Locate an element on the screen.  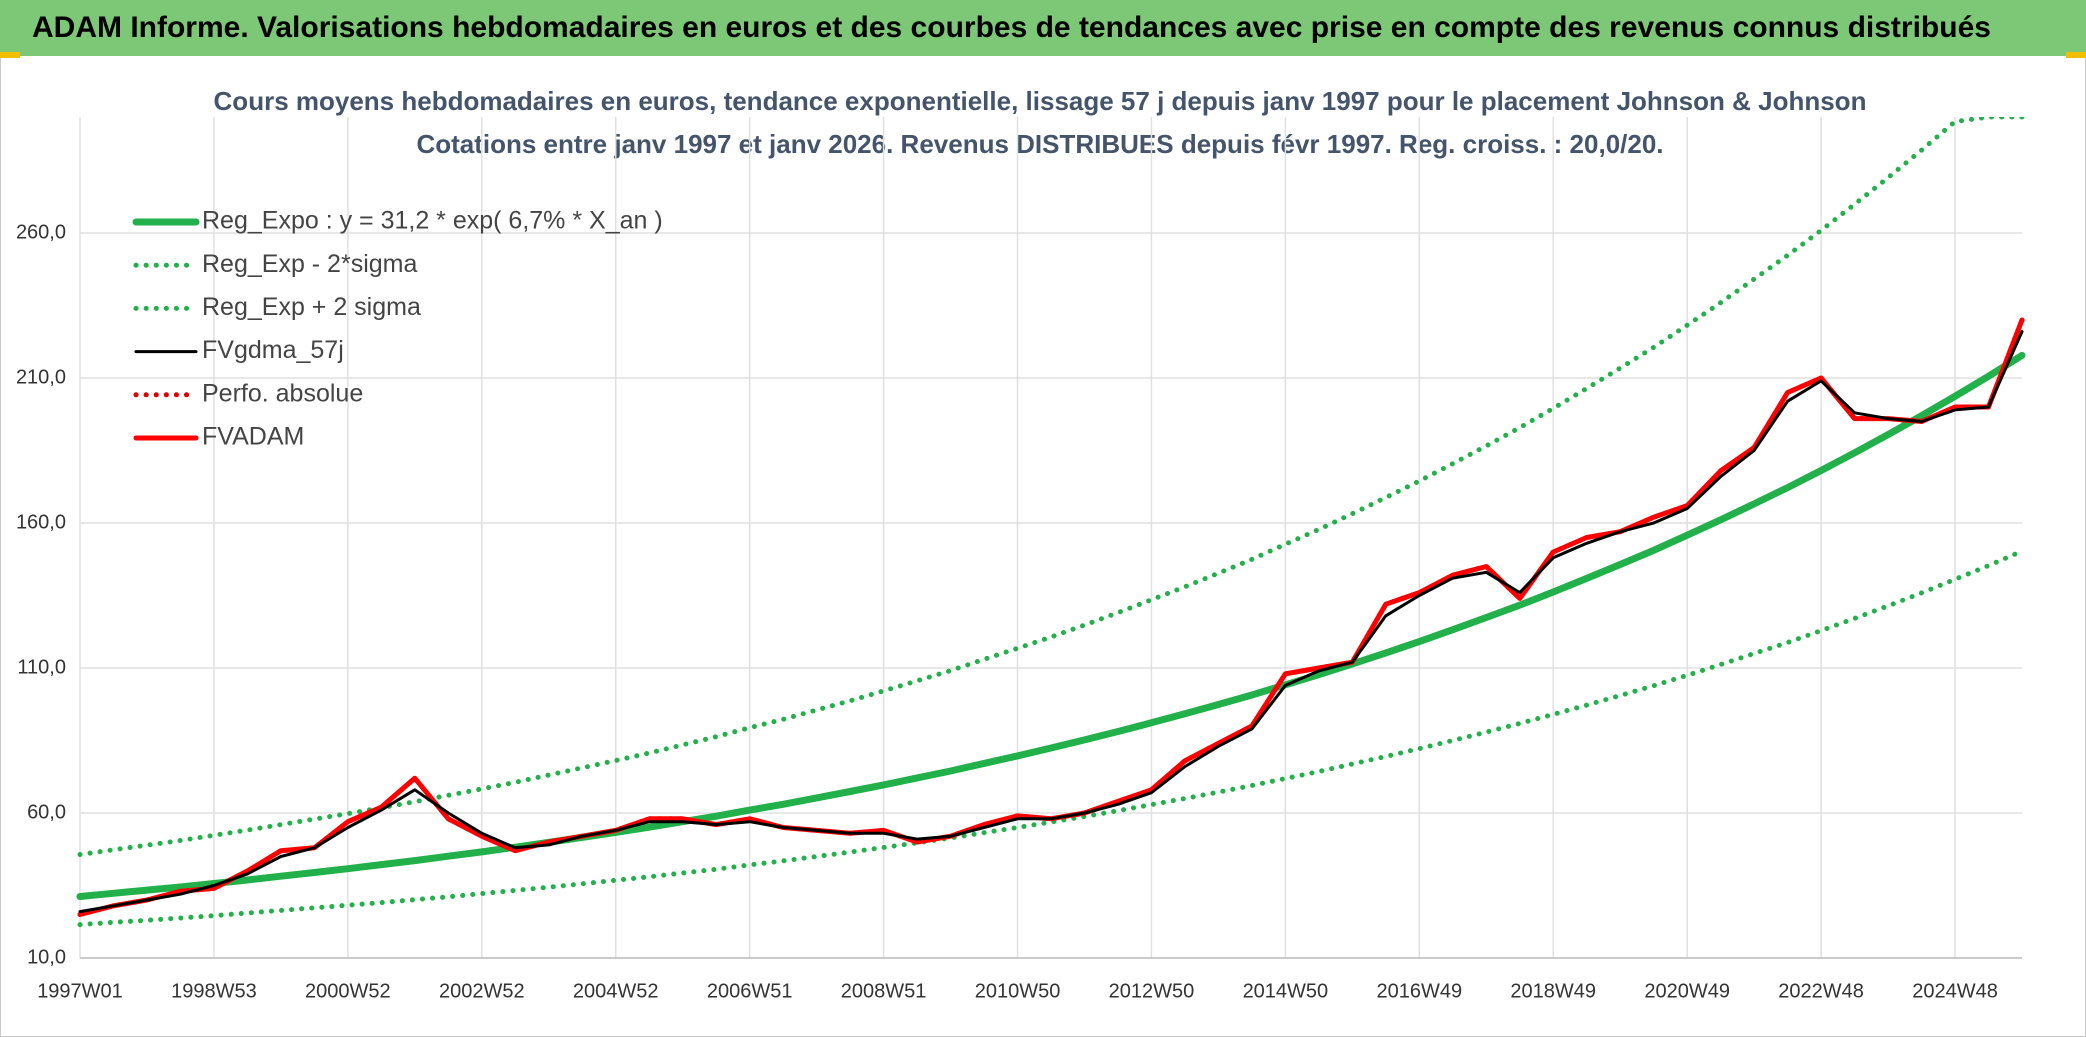
y-tick-label: 260,0 is located at coordinates (41, 232).